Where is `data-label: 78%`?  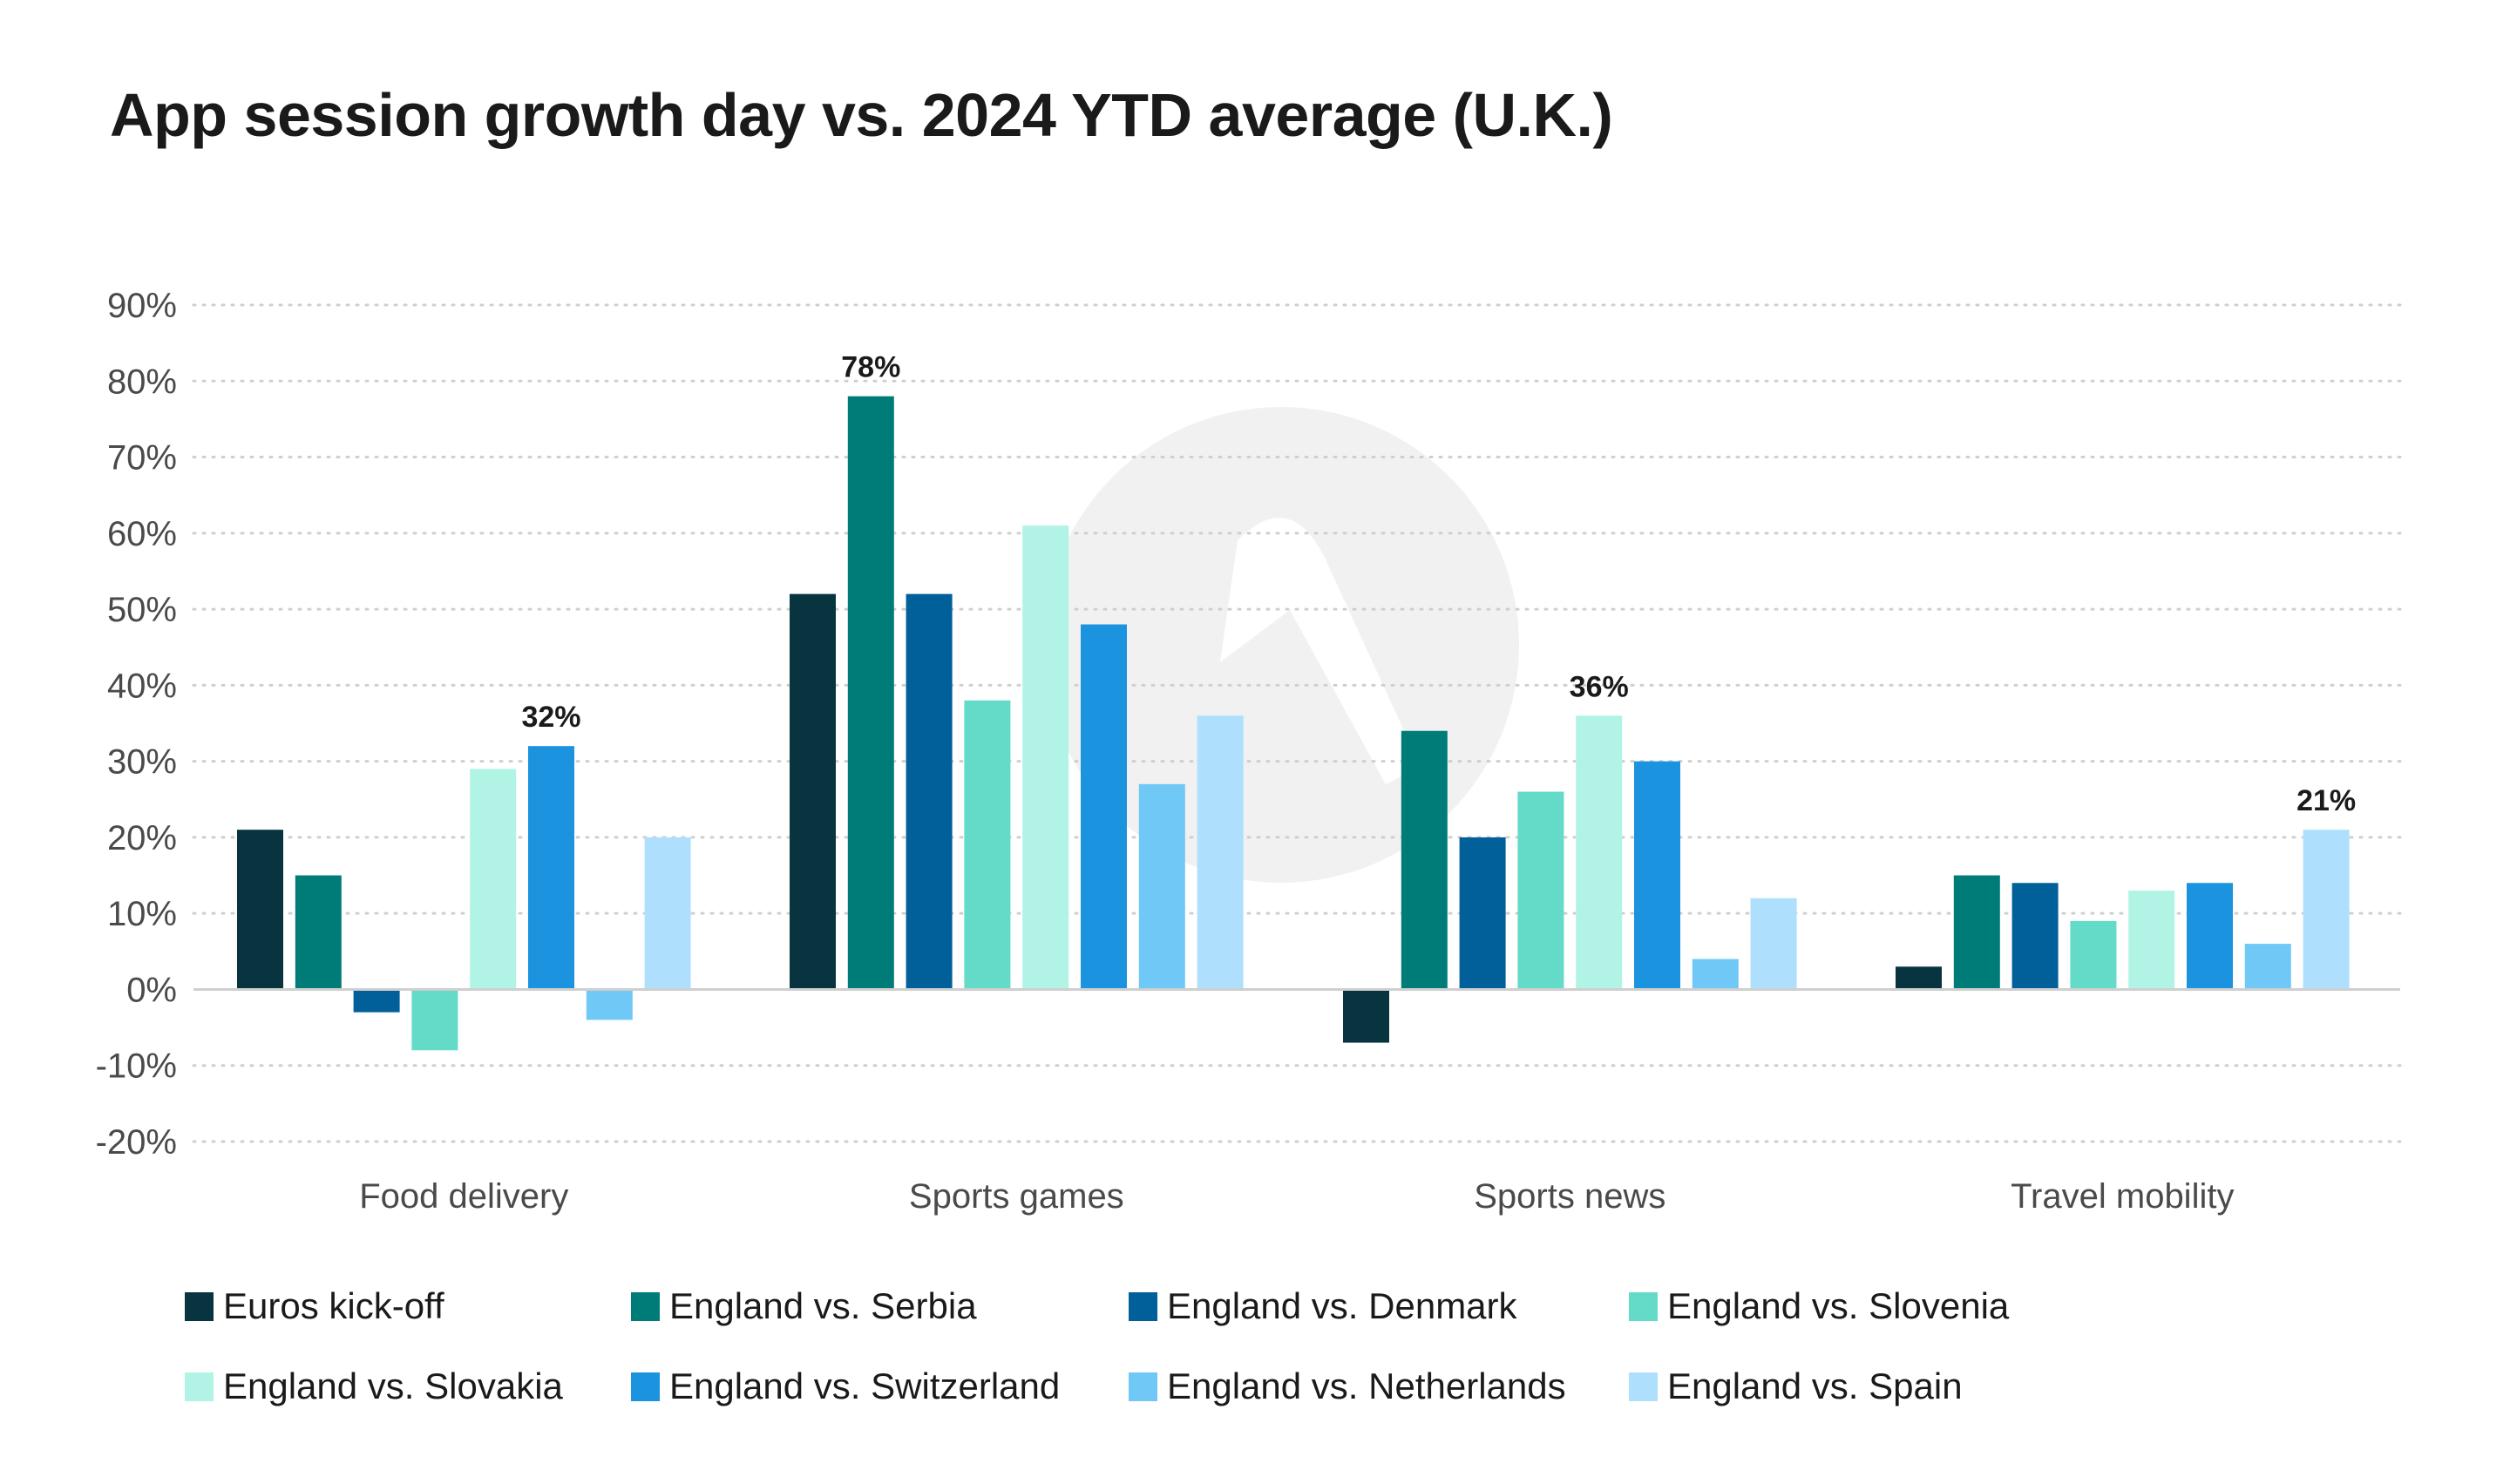
data-label: 78% is located at coordinates (871, 367).